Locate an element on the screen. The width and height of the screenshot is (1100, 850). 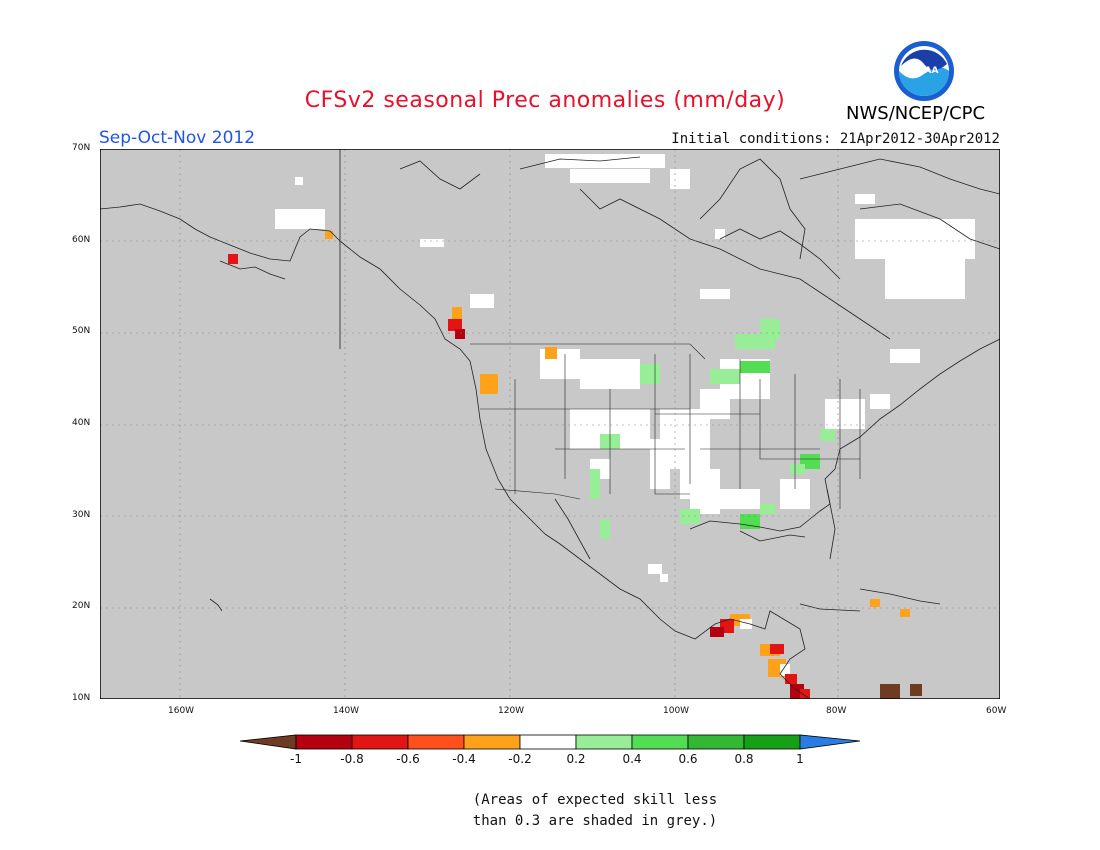
footnote-line-1: (Areas of expected skill less is located at coordinates (595, 800).